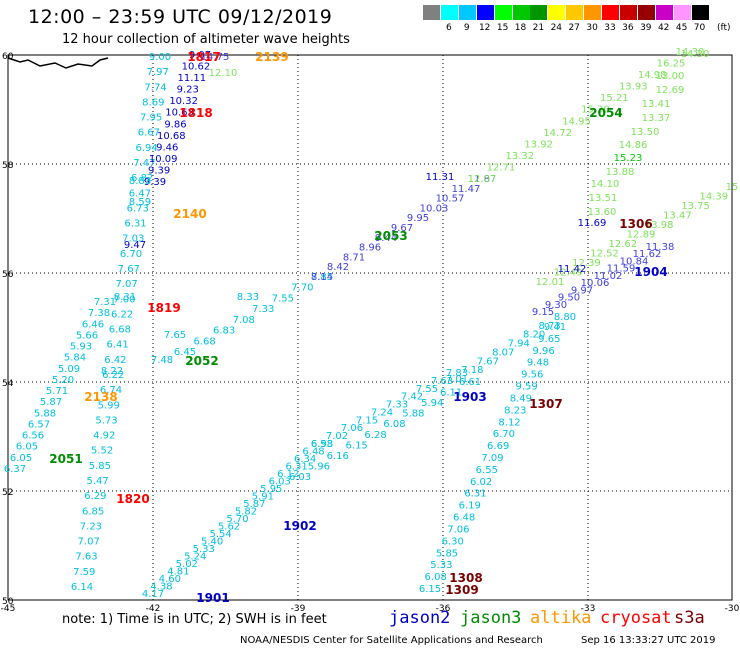 This screenshot has height=650, width=740. What do you see at coordinates (204, 549) in the screenshot?
I see `swh-value: 5.33` at bounding box center [204, 549].